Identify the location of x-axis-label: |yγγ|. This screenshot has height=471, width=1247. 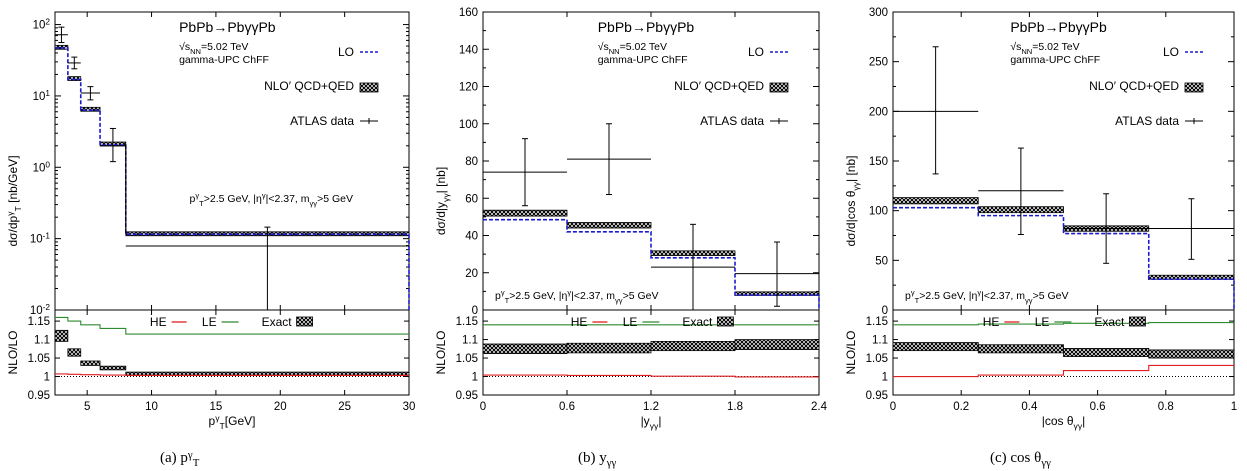
(651, 422).